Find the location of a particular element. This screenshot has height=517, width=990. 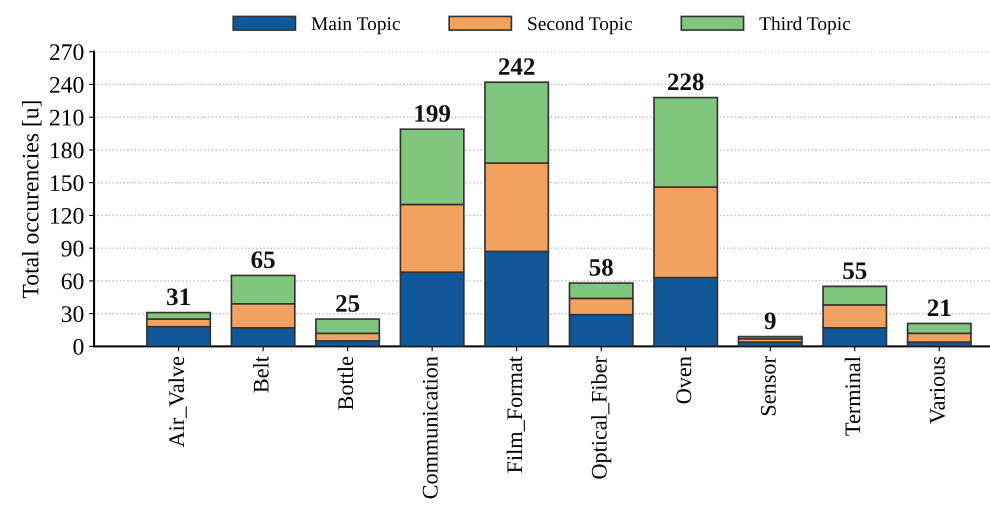

total-label: 31 is located at coordinates (178, 297).